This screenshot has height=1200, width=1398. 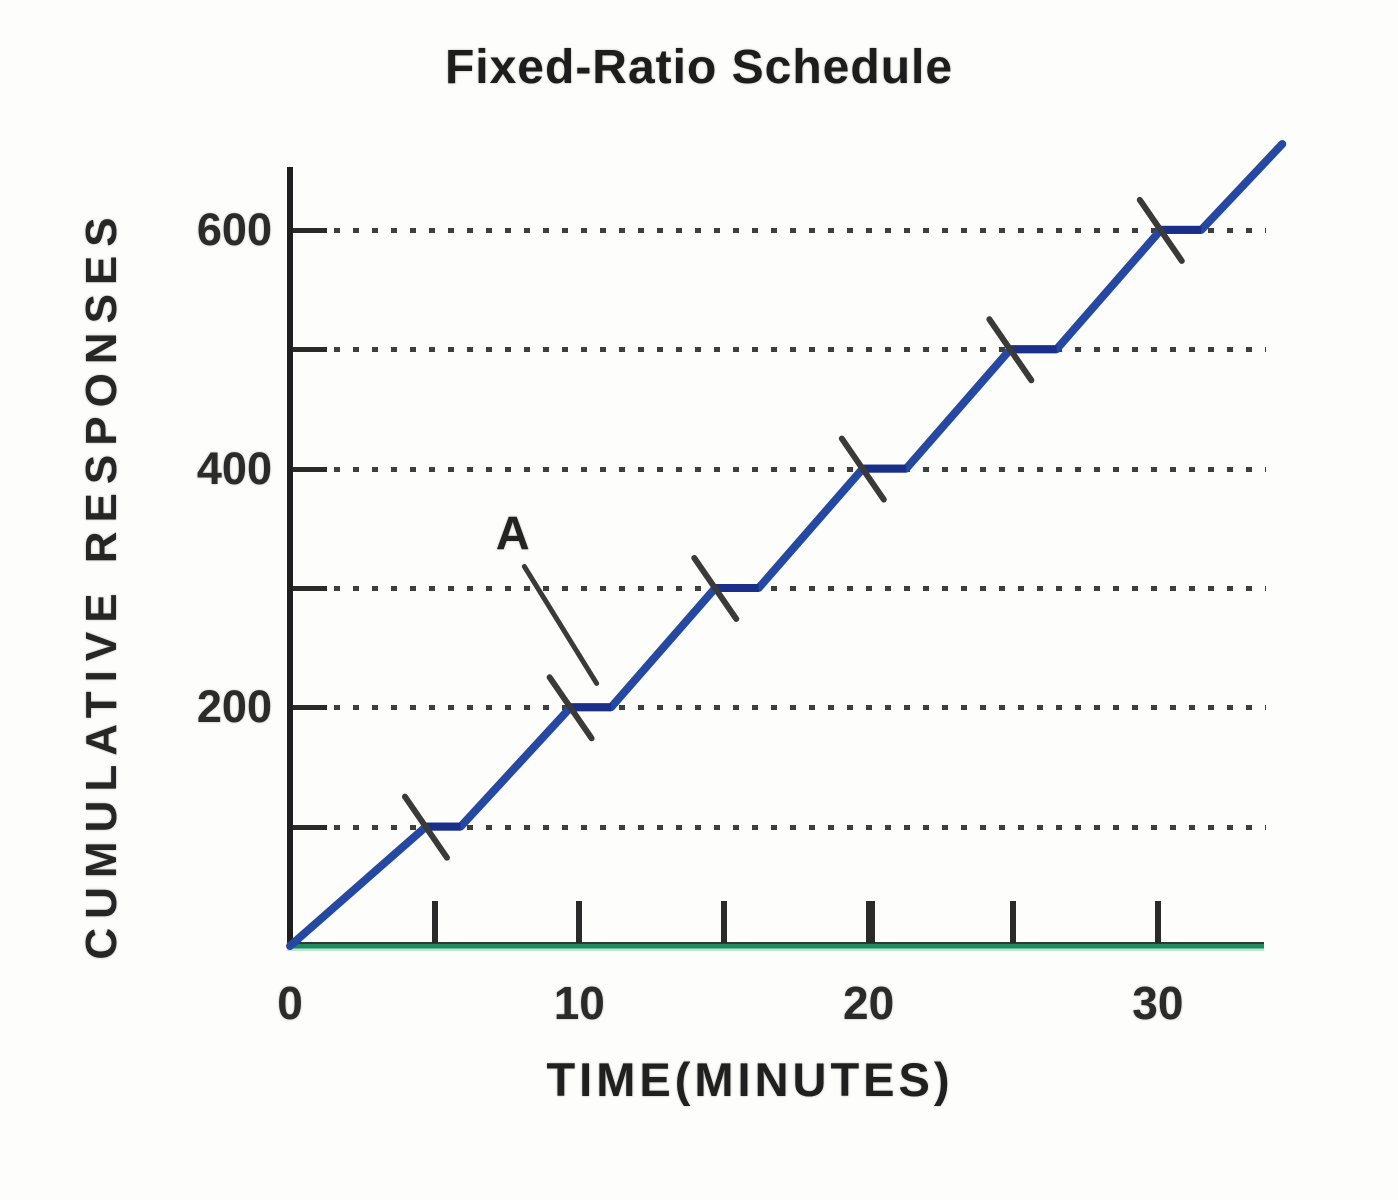 I want to click on x-tick-label-30: 30, so click(x=1158, y=1003).